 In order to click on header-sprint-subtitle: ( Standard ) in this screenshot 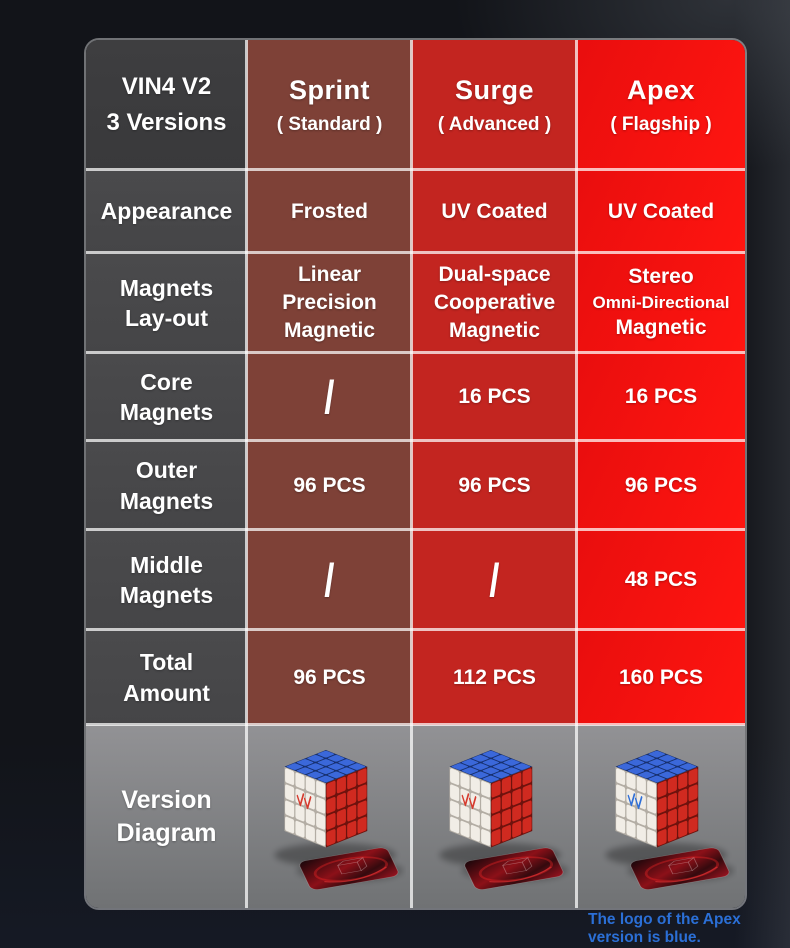, I will do `click(329, 125)`.